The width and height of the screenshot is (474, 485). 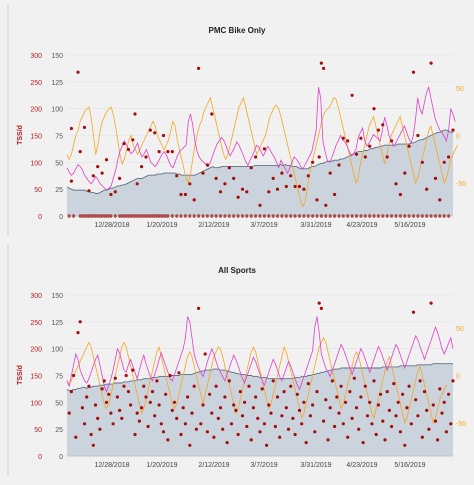 I want to click on tss-tick-label: 250, so click(x=36, y=323).